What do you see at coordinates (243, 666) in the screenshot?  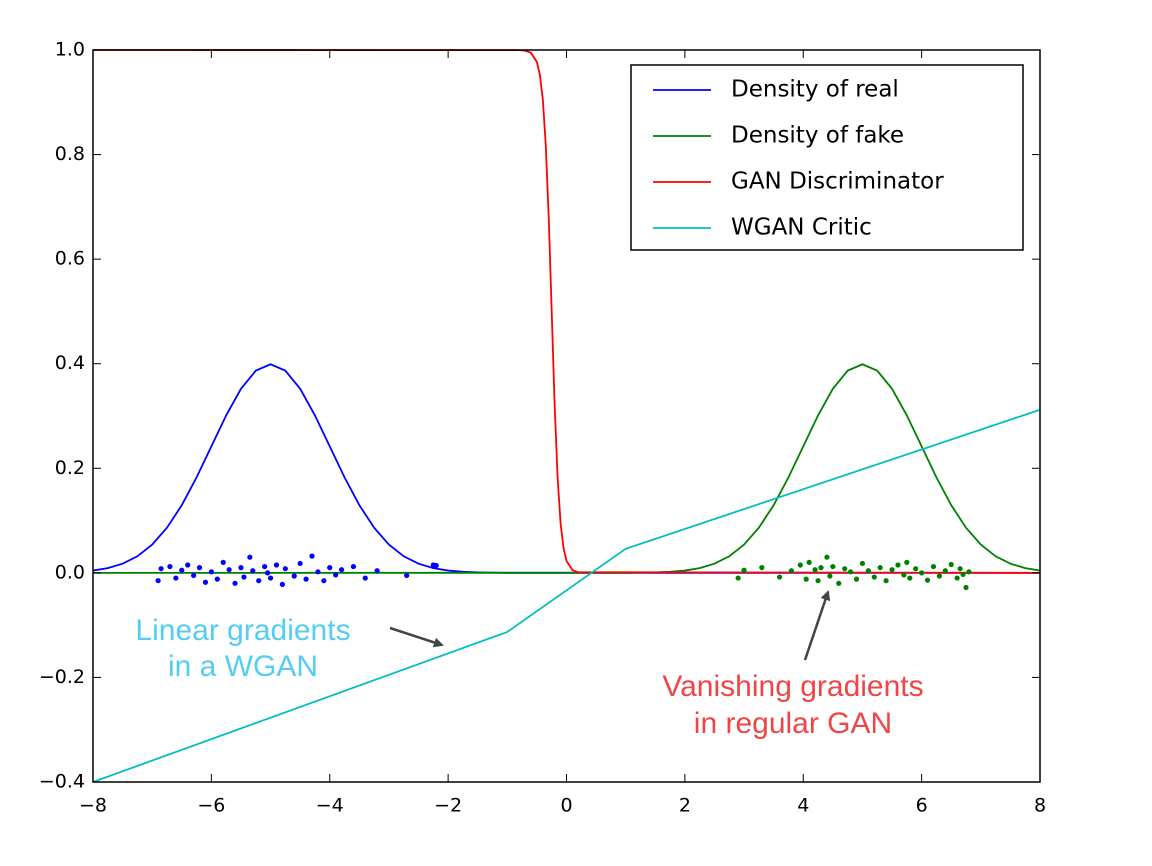 I see `annotation-text: in a WGAN` at bounding box center [243, 666].